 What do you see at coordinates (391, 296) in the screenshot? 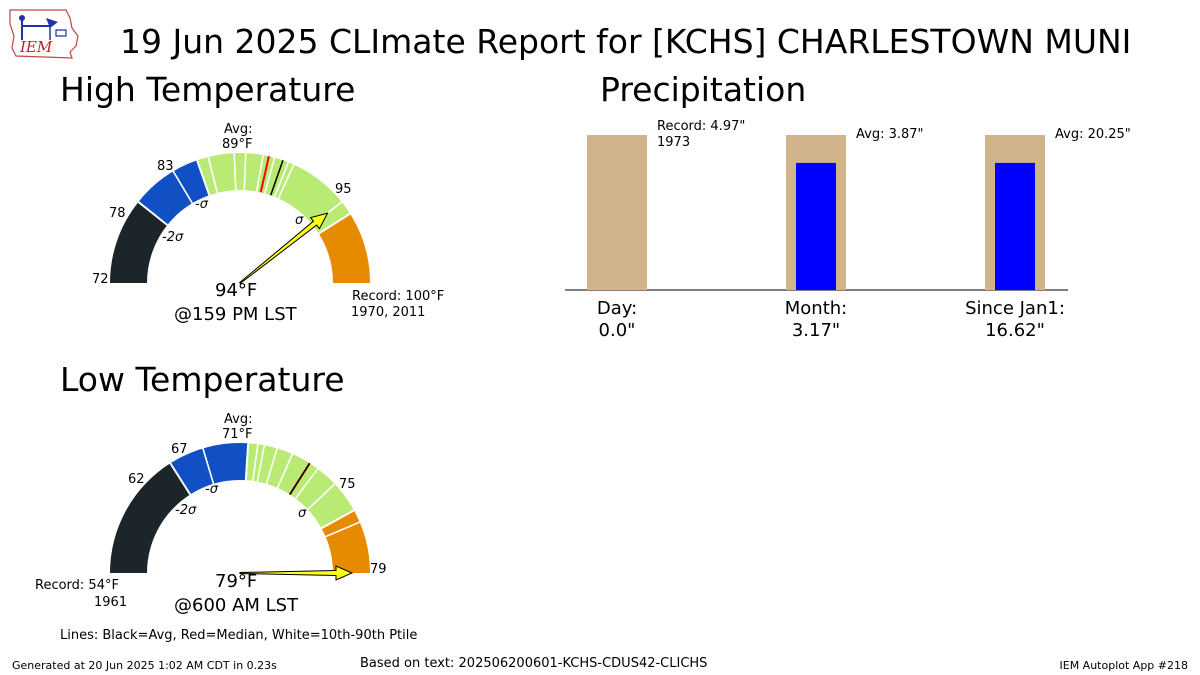
I see `high-record: Record: 100` at bounding box center [391, 296].